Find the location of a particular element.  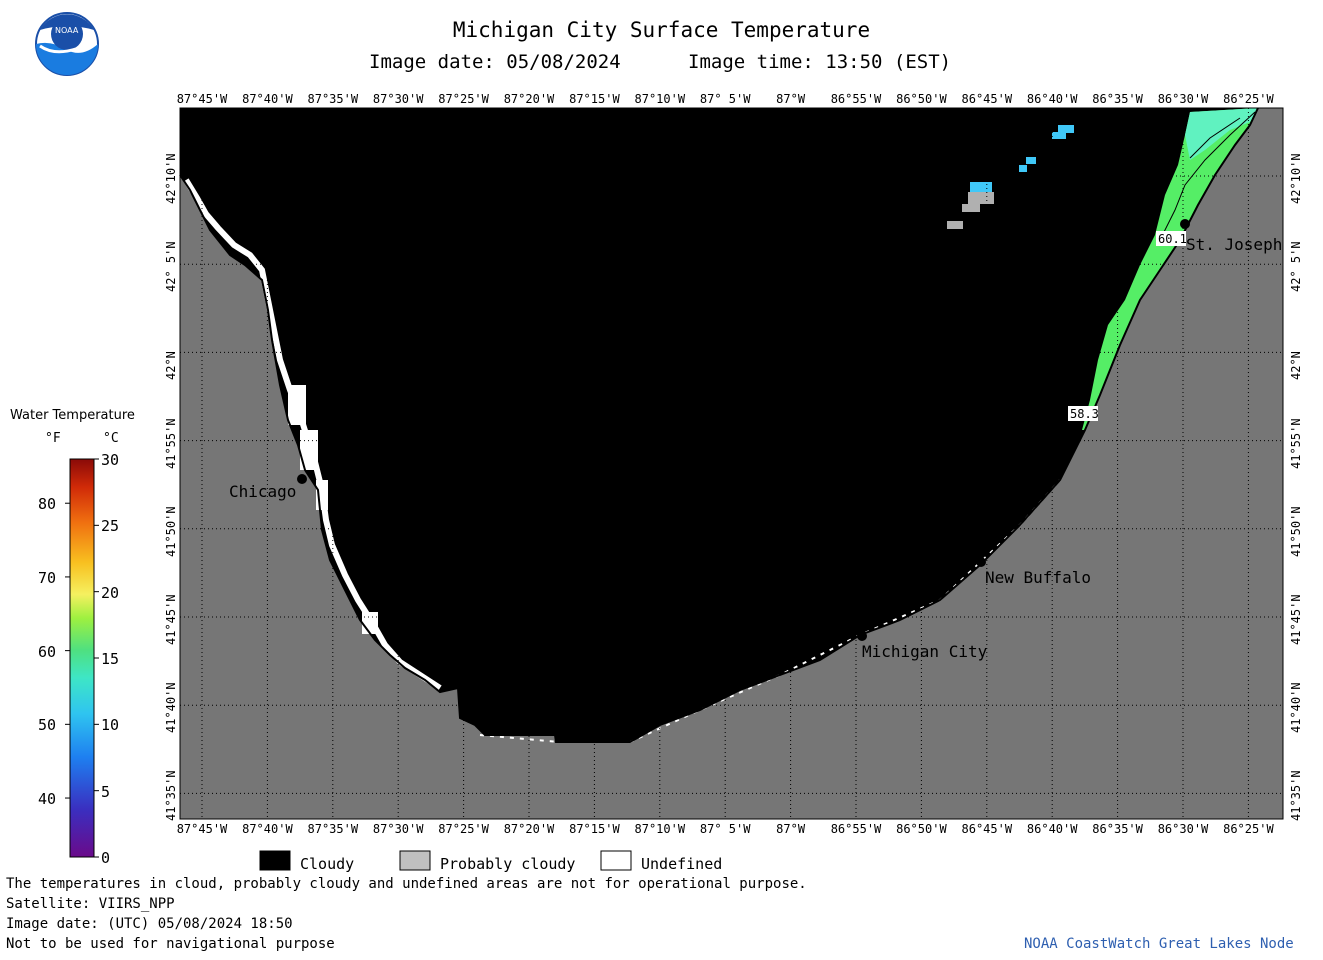

page-title: Michigan City Surface Temperature is located at coordinates (661, 30).